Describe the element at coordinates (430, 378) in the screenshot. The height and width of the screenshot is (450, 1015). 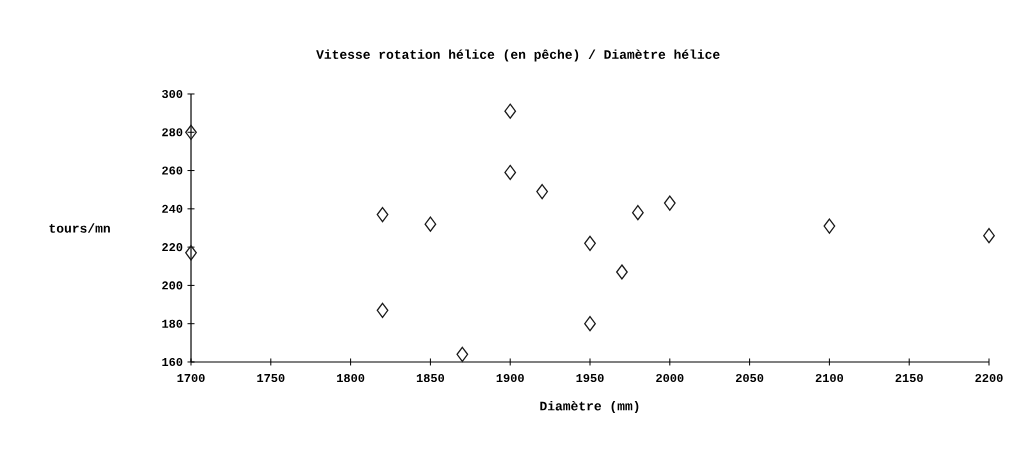
I see `x-tick-label: 1850` at that location.